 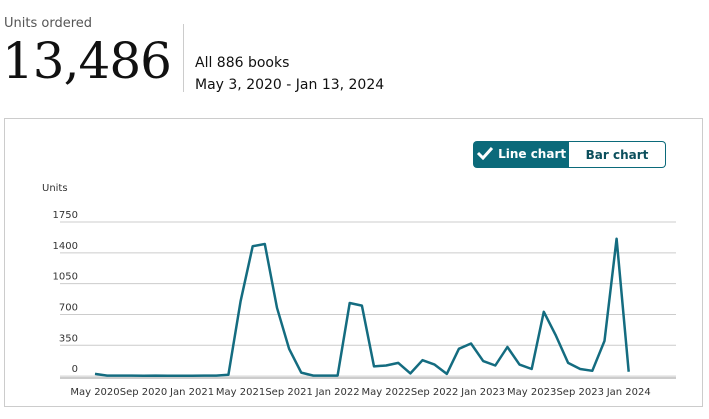 I want to click on y-tick-label: 0, so click(x=75, y=369).